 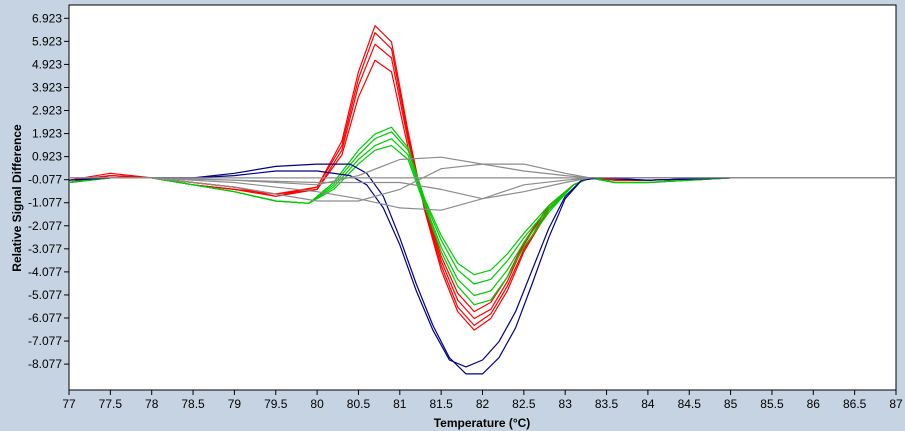 I want to click on y-tick-label: -3.077, so click(x=45, y=249).